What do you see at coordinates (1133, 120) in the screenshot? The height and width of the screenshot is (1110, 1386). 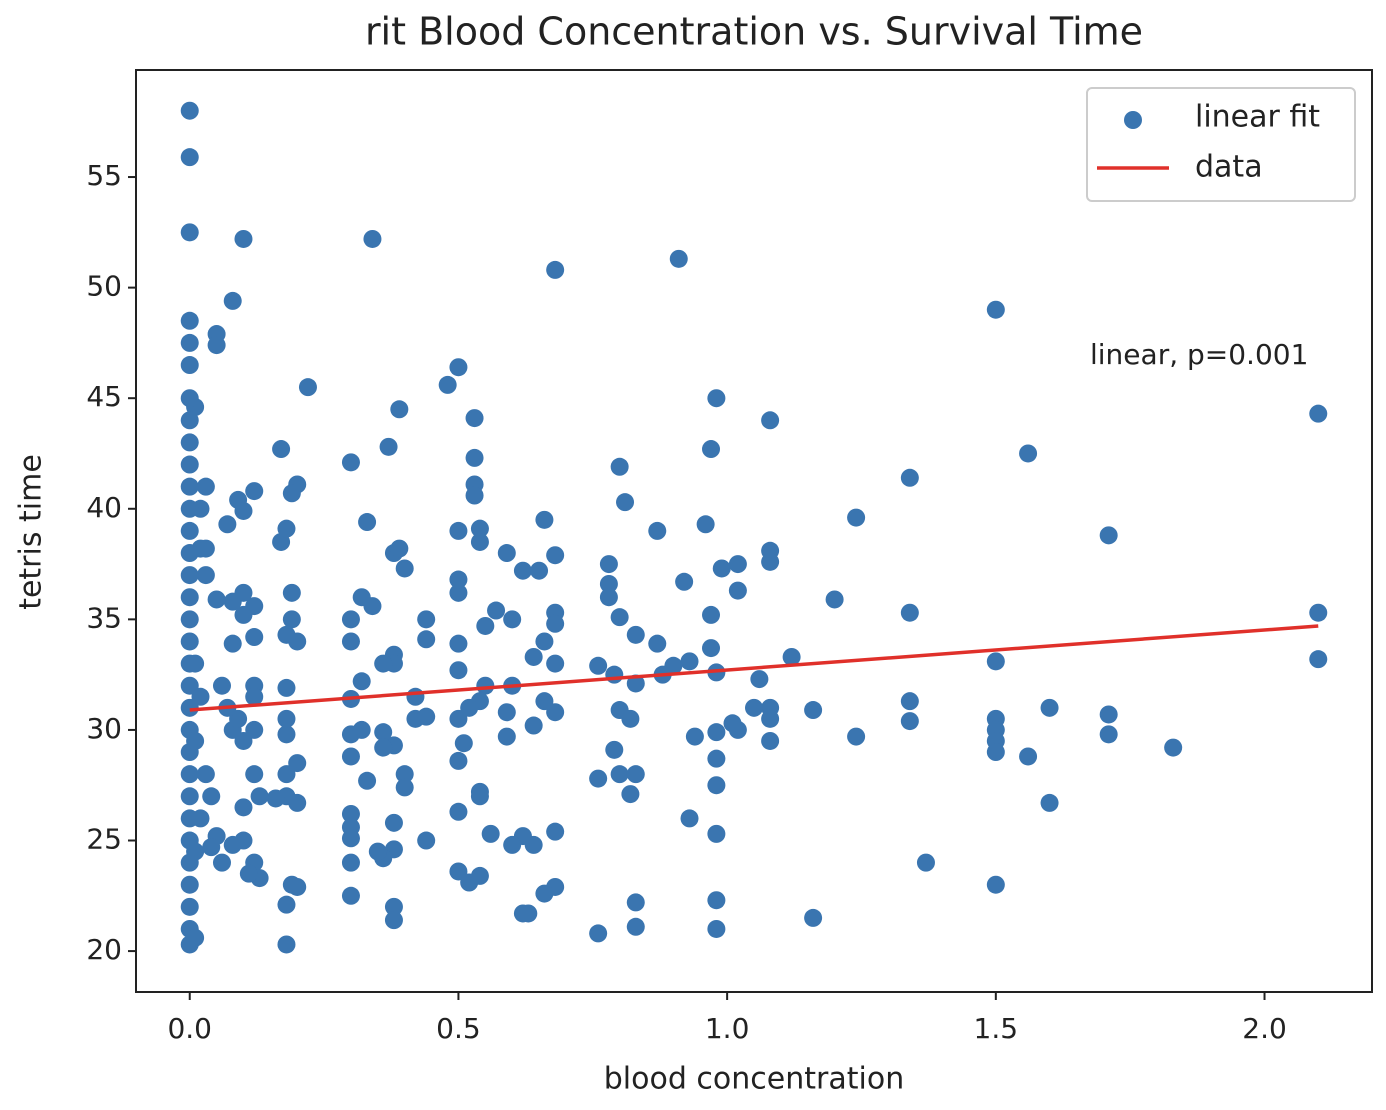 I see `legend-marker` at bounding box center [1133, 120].